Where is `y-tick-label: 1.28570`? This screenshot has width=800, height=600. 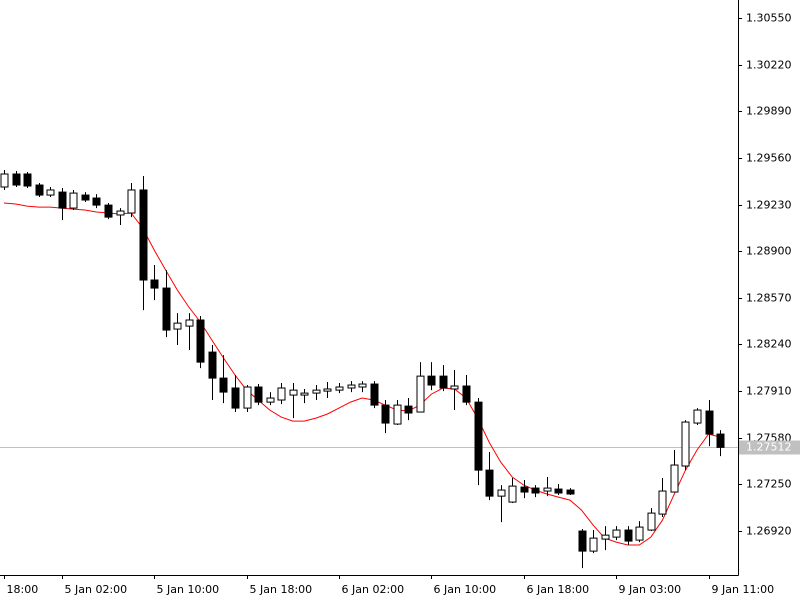 y-tick-label: 1.28570 is located at coordinates (769, 298).